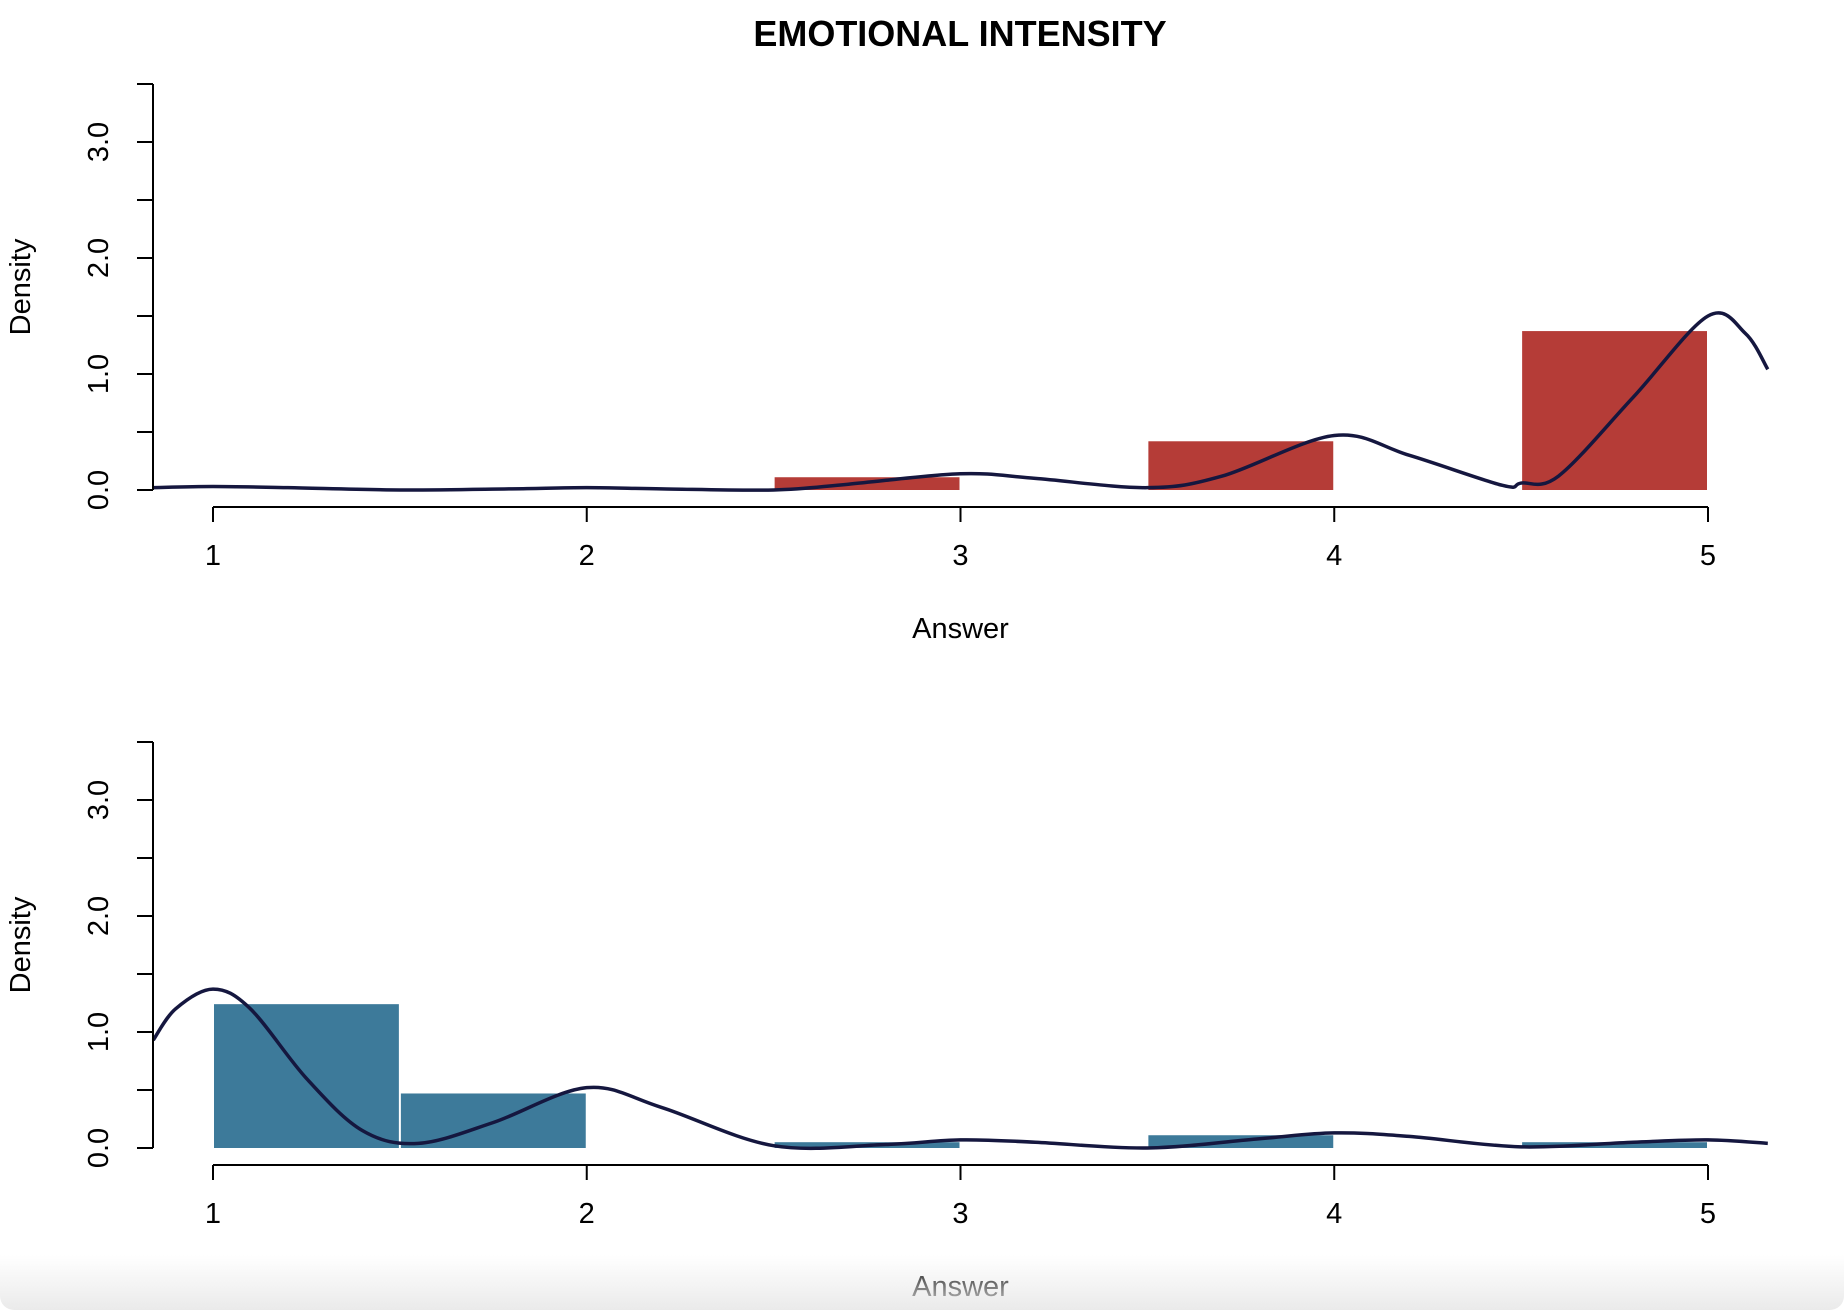 The width and height of the screenshot is (1844, 1310). I want to click on top-y-tick-label: 3.0, so click(99, 142).